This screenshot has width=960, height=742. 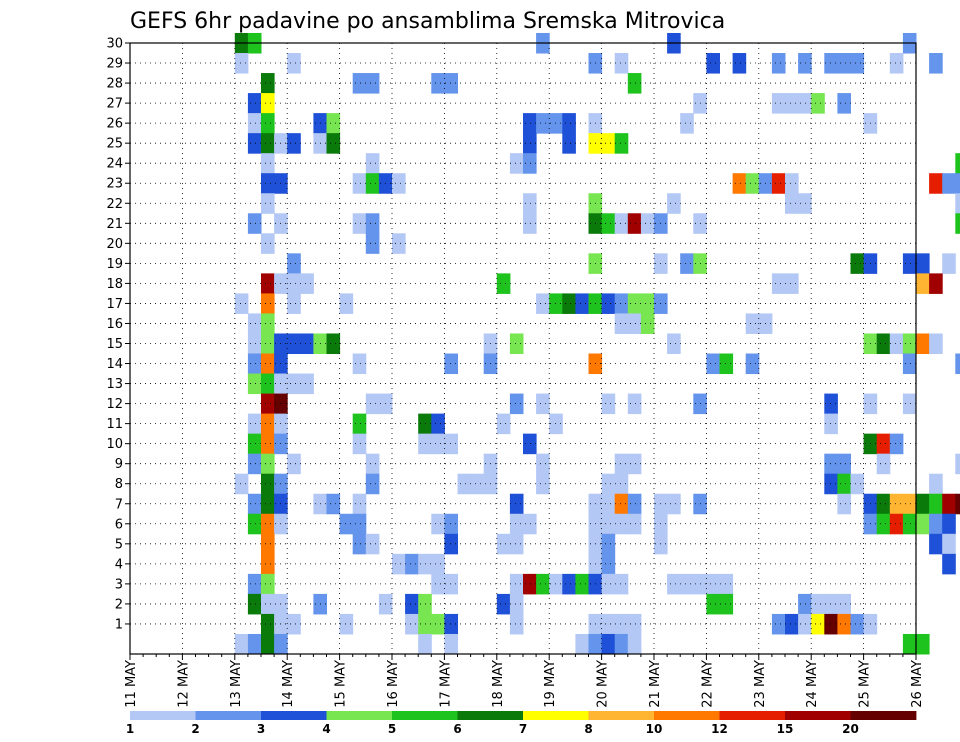 I want to click on x-tick-label: 26 MAY, so click(x=917, y=684).